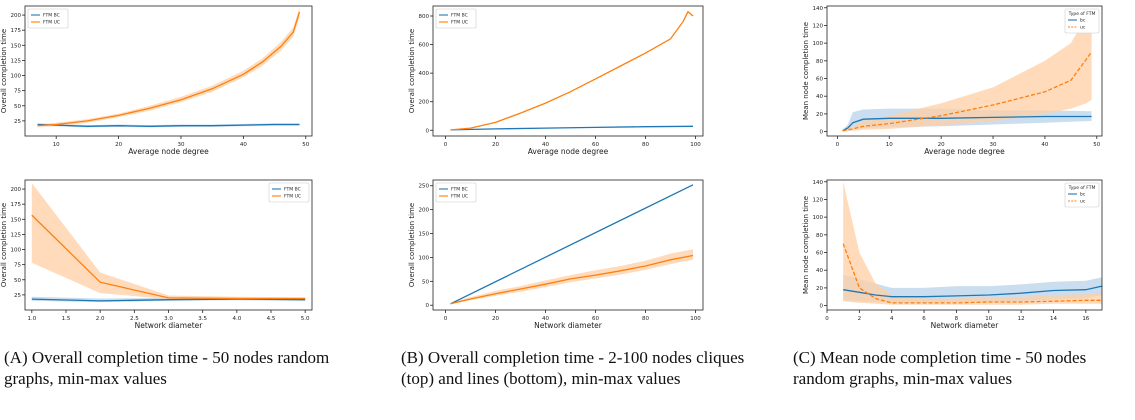 The width and height of the screenshot is (1135, 420). I want to click on y-tick-label: 140, so click(818, 183).